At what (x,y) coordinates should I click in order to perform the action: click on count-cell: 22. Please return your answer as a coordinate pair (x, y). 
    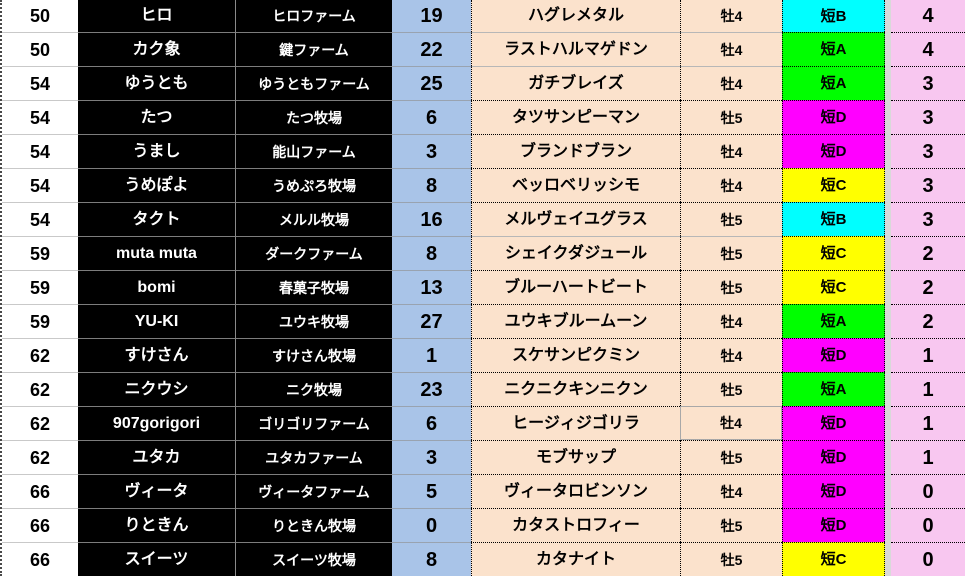
    Looking at the image, I should click on (431, 49).